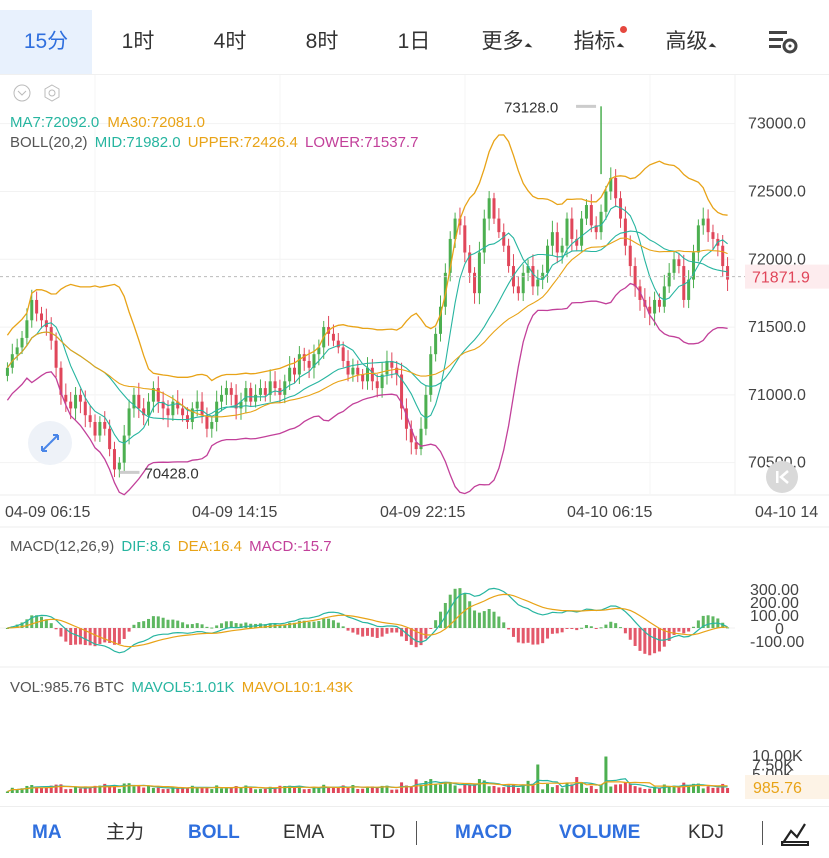 The image size is (829, 858). Describe the element at coordinates (49, 142) in the screenshot. I see `boll-label: BOLL(20,2)` at that location.